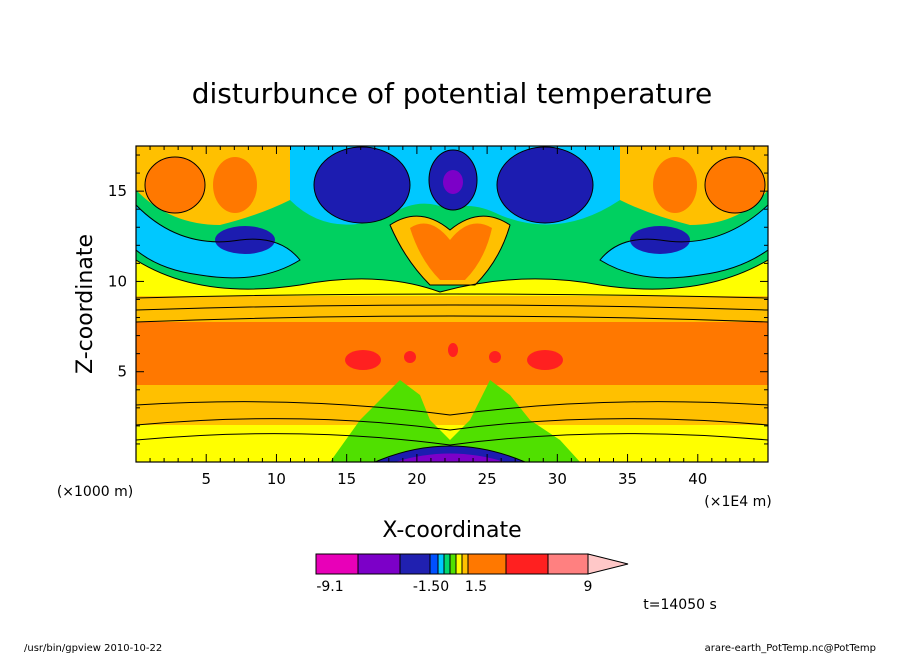  What do you see at coordinates (684, 241) in the screenshot?
I see `right-negative-lobe` at bounding box center [684, 241].